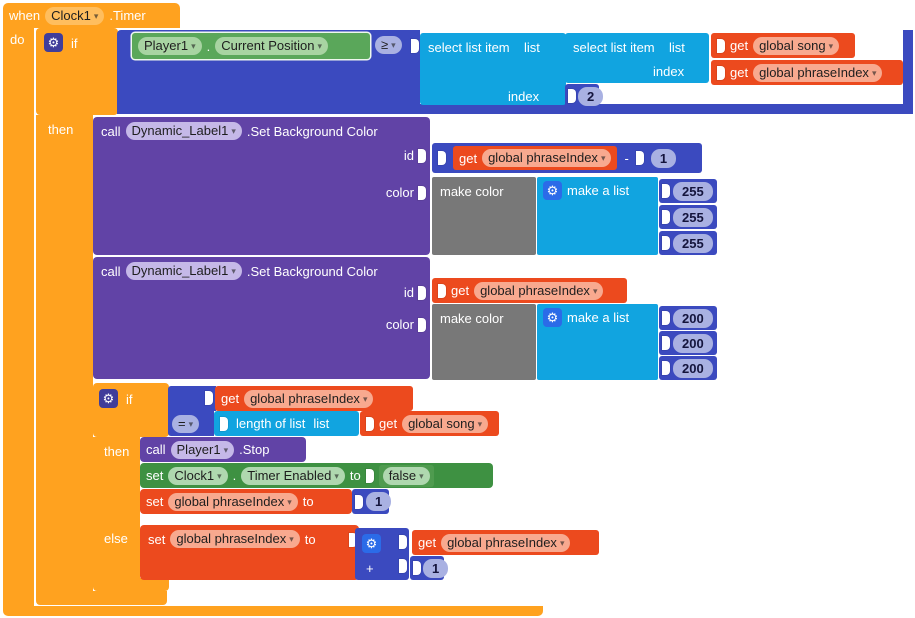 The height and width of the screenshot is (618, 915). Describe the element at coordinates (271, 46) in the screenshot. I see `current-position-dropdown: Current Position` at that location.